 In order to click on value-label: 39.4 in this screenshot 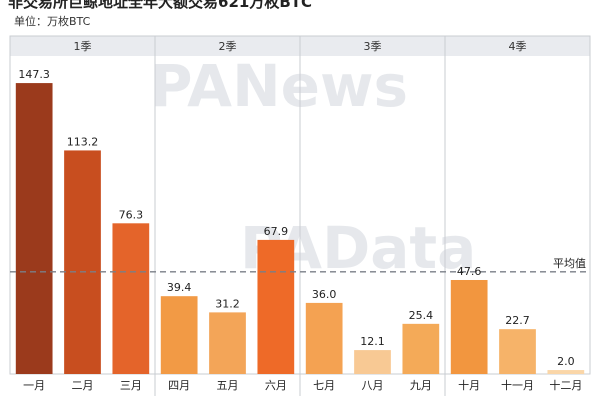, I will do `click(179, 287)`.